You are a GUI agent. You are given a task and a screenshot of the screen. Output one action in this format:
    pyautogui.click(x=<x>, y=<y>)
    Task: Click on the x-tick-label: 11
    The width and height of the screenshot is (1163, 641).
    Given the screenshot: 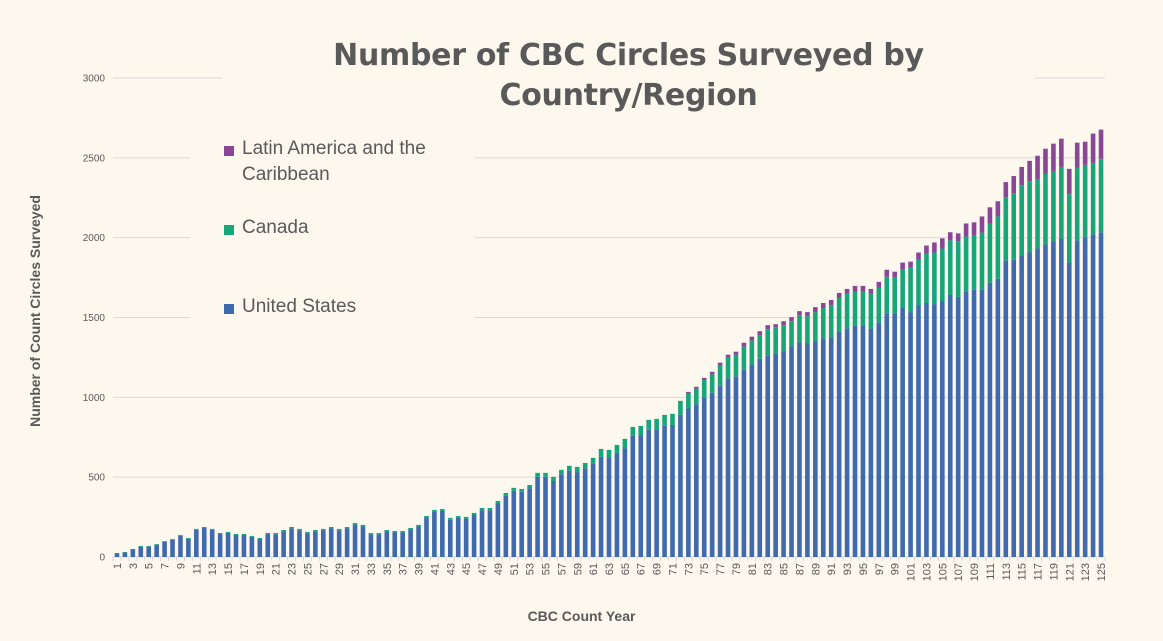 What is the action you would take?
    pyautogui.click(x=197, y=568)
    